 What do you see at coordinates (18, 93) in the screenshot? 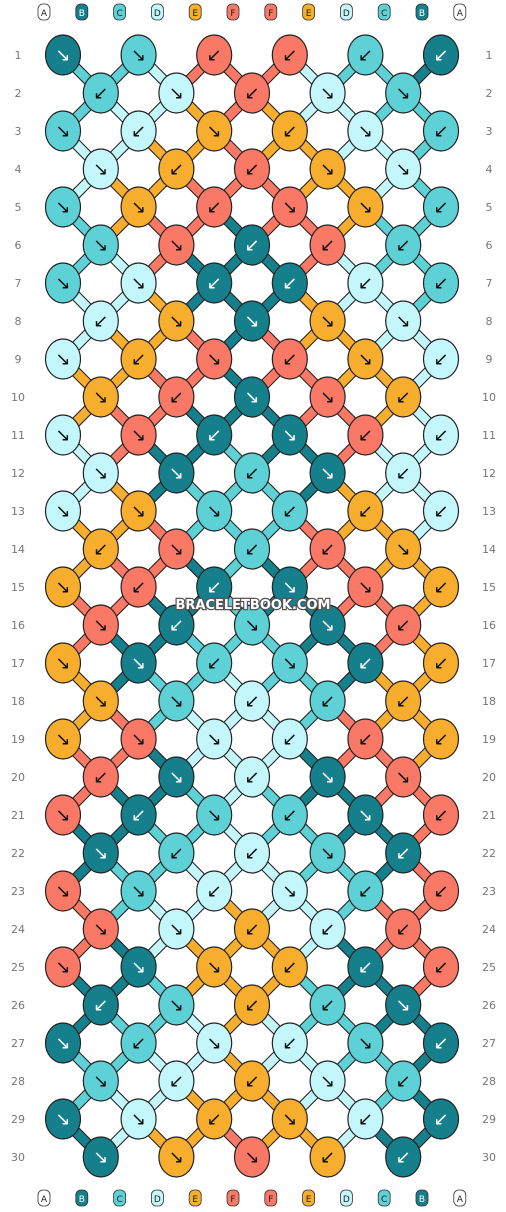
I see `row-number-left: 2` at bounding box center [18, 93].